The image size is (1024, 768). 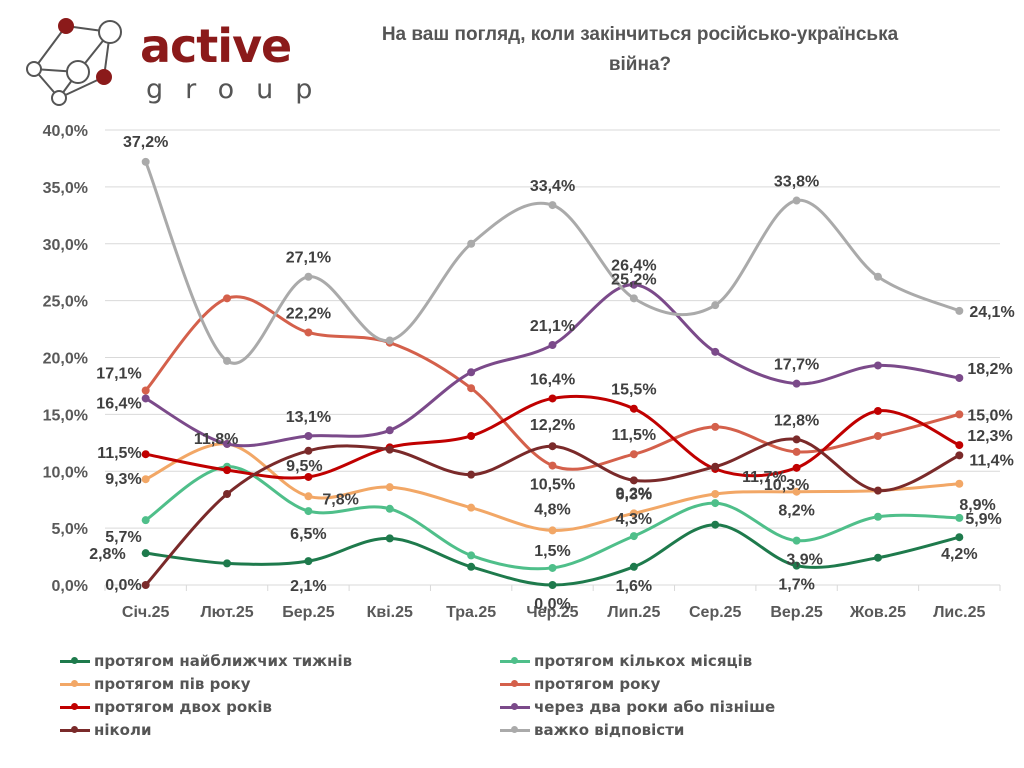 What do you see at coordinates (633, 612) in the screenshot?
I see `x-tick-label: Лип.25` at bounding box center [633, 612].